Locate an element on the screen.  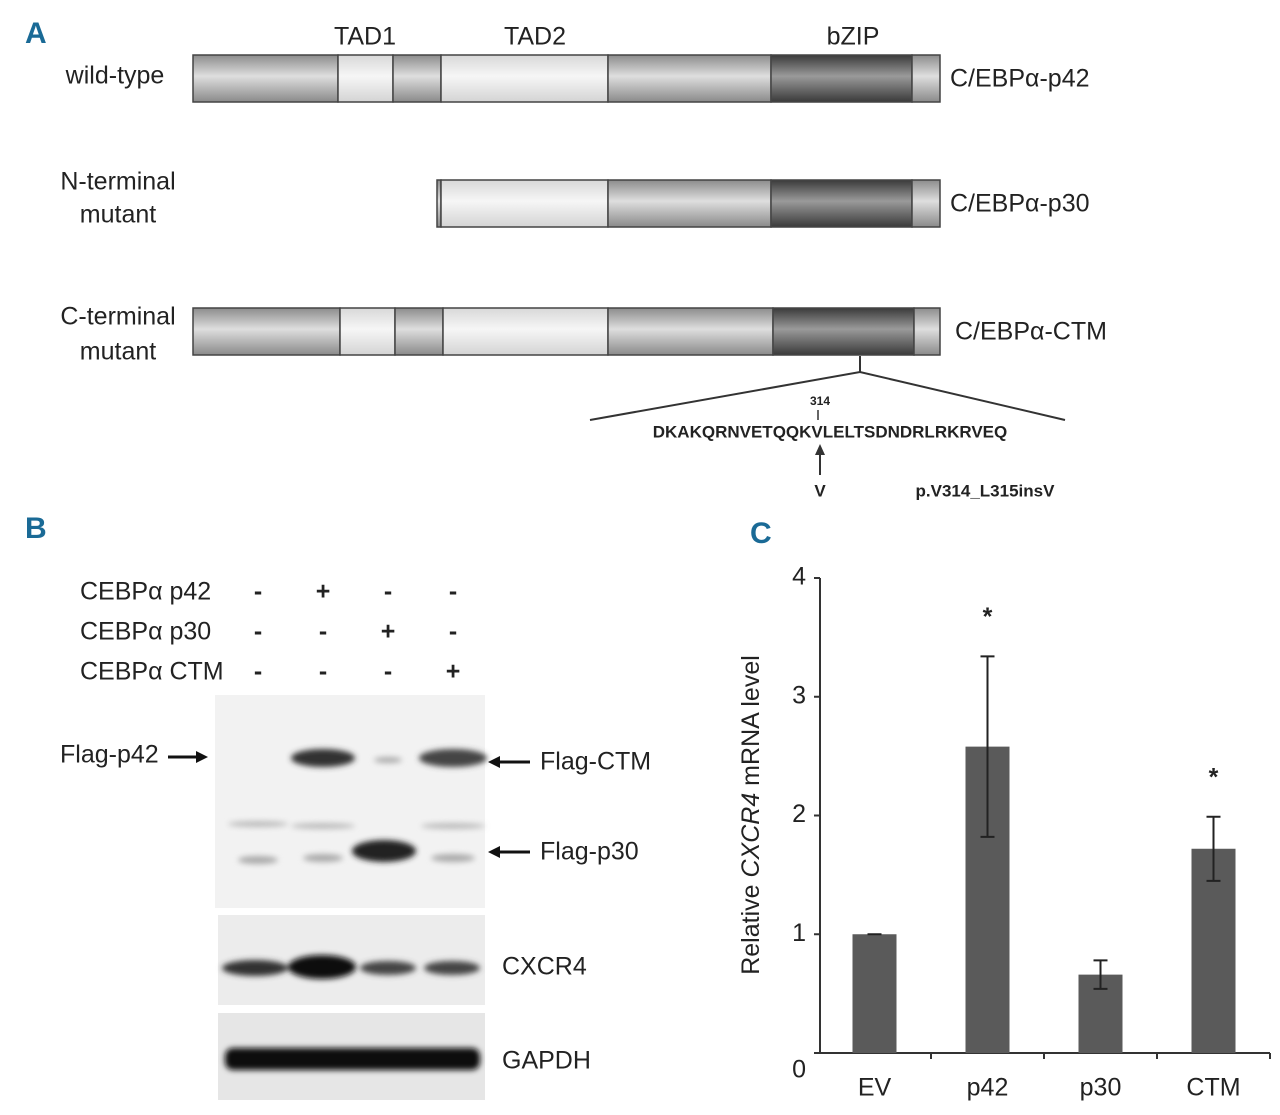
condition-label: CEBPα p30 is located at coordinates (145, 632).